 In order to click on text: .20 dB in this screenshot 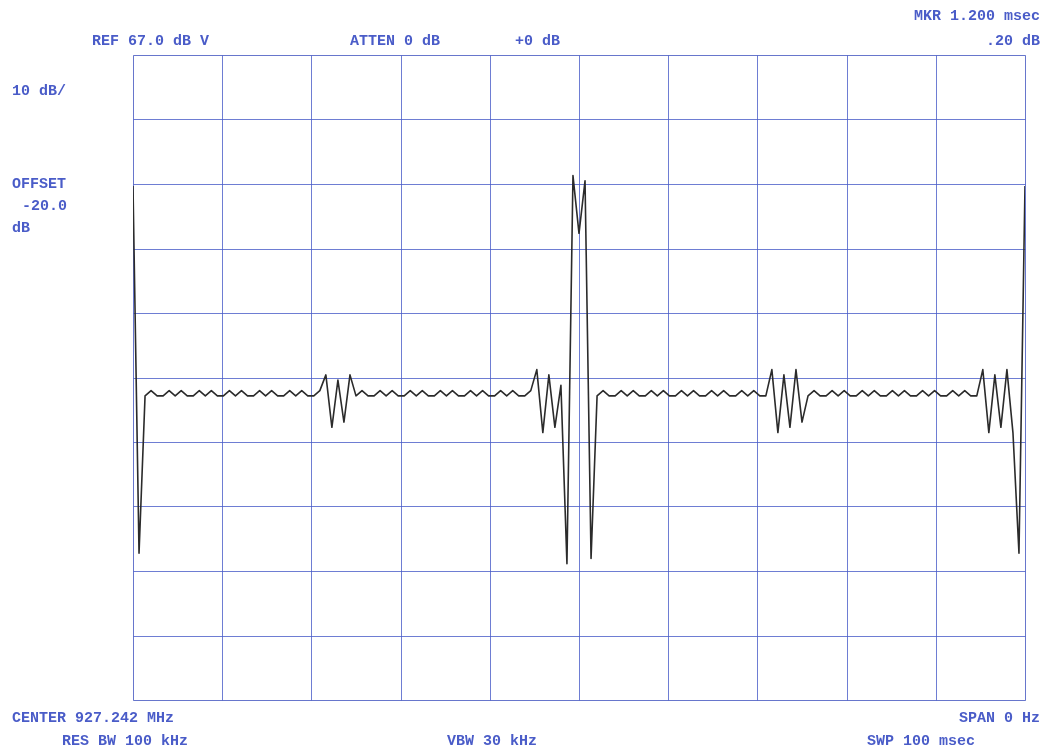, I will do `click(1012, 41)`.